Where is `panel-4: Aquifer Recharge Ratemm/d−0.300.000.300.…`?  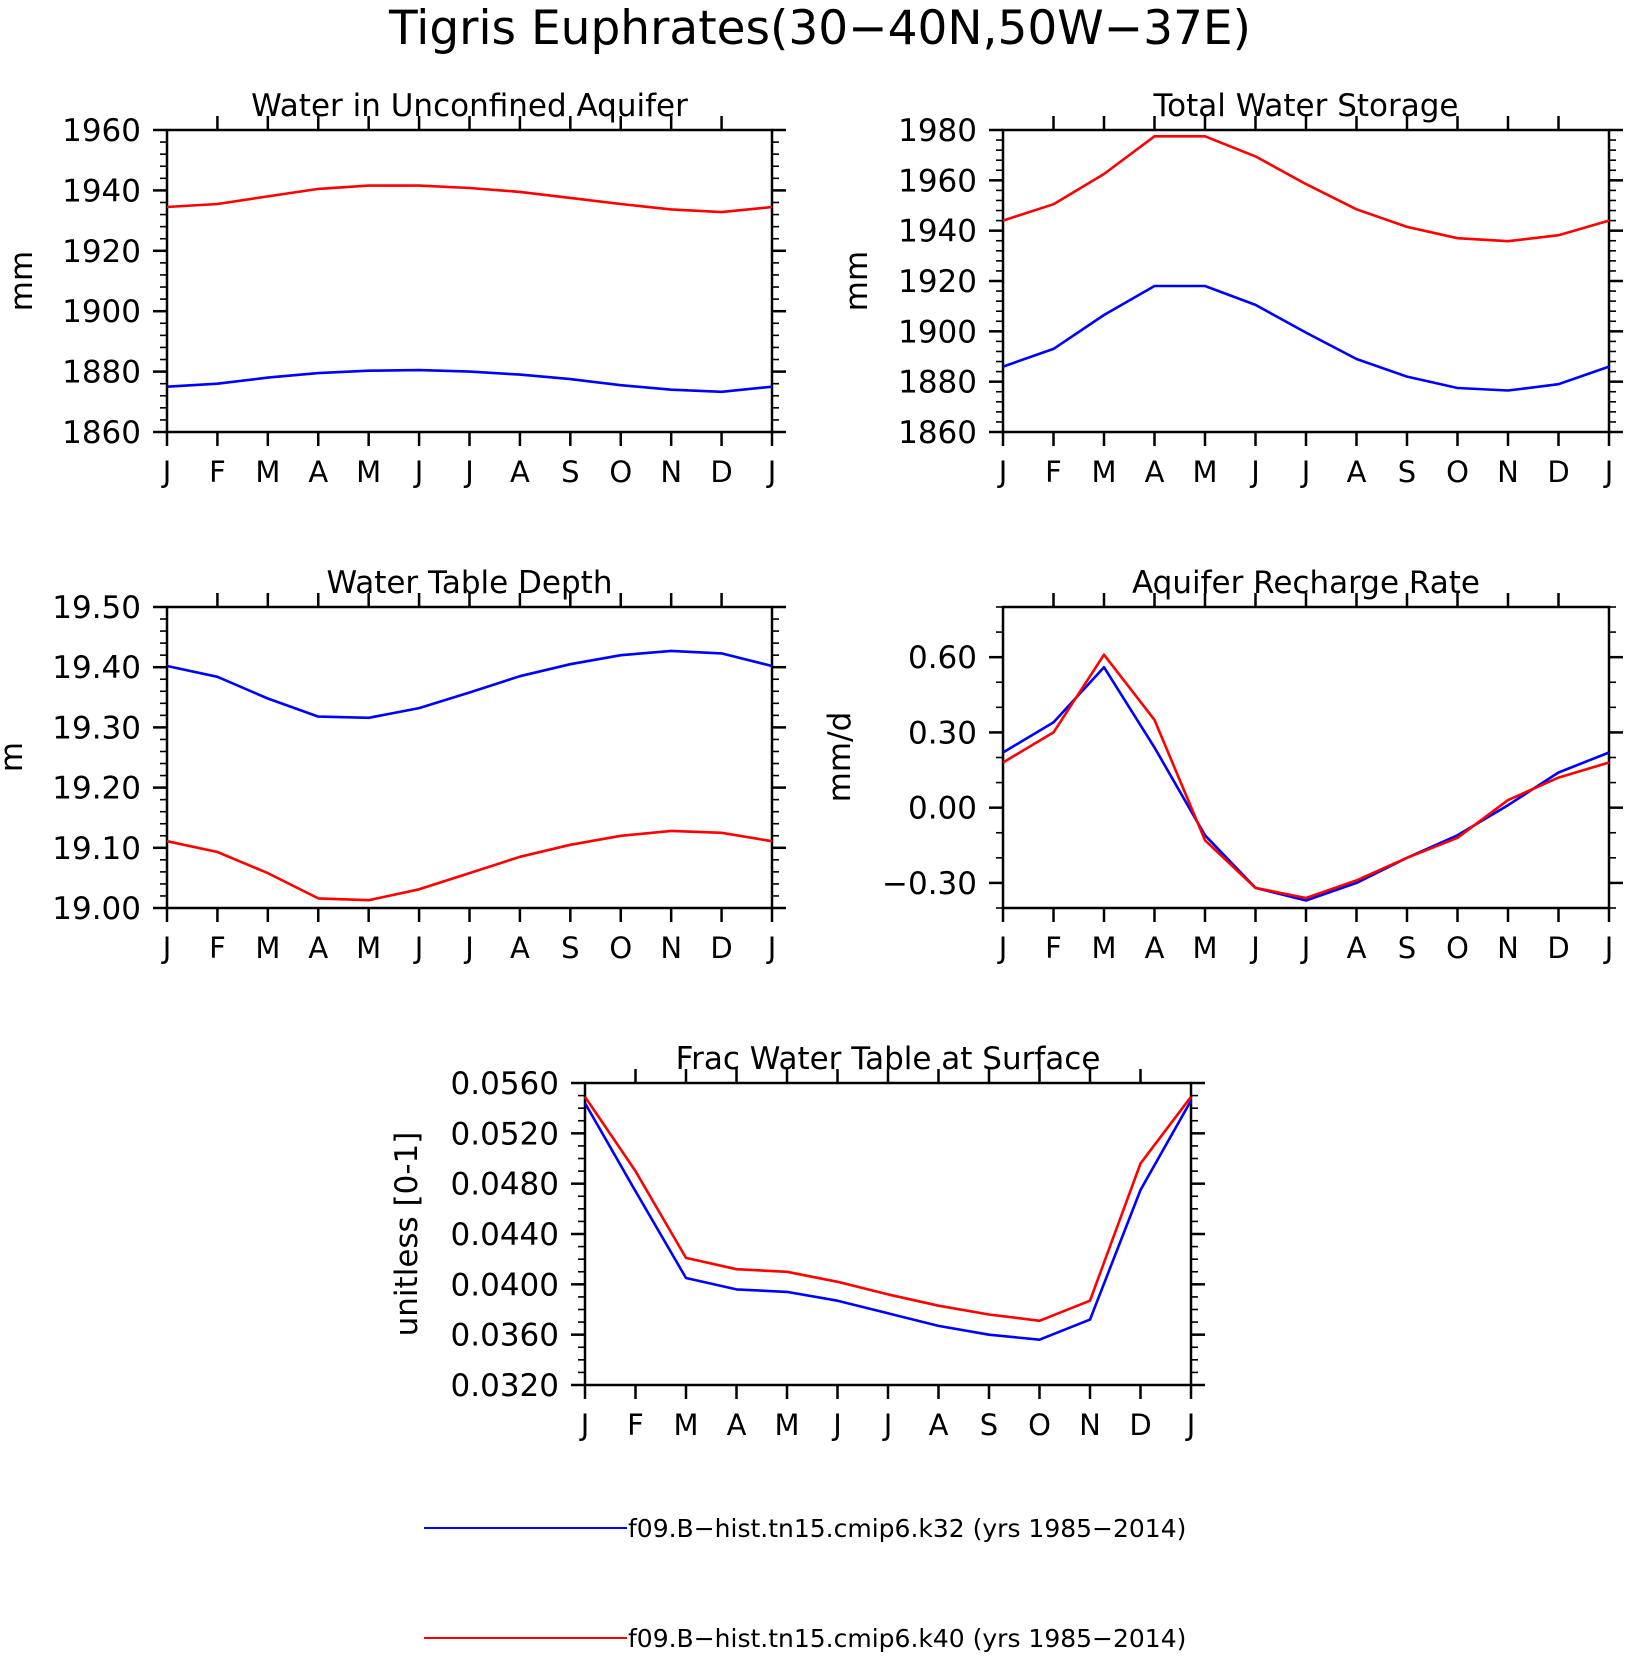 panel-4: Aquifer Recharge Ratemm/d−0.300.000.300.… is located at coordinates (1222, 765).